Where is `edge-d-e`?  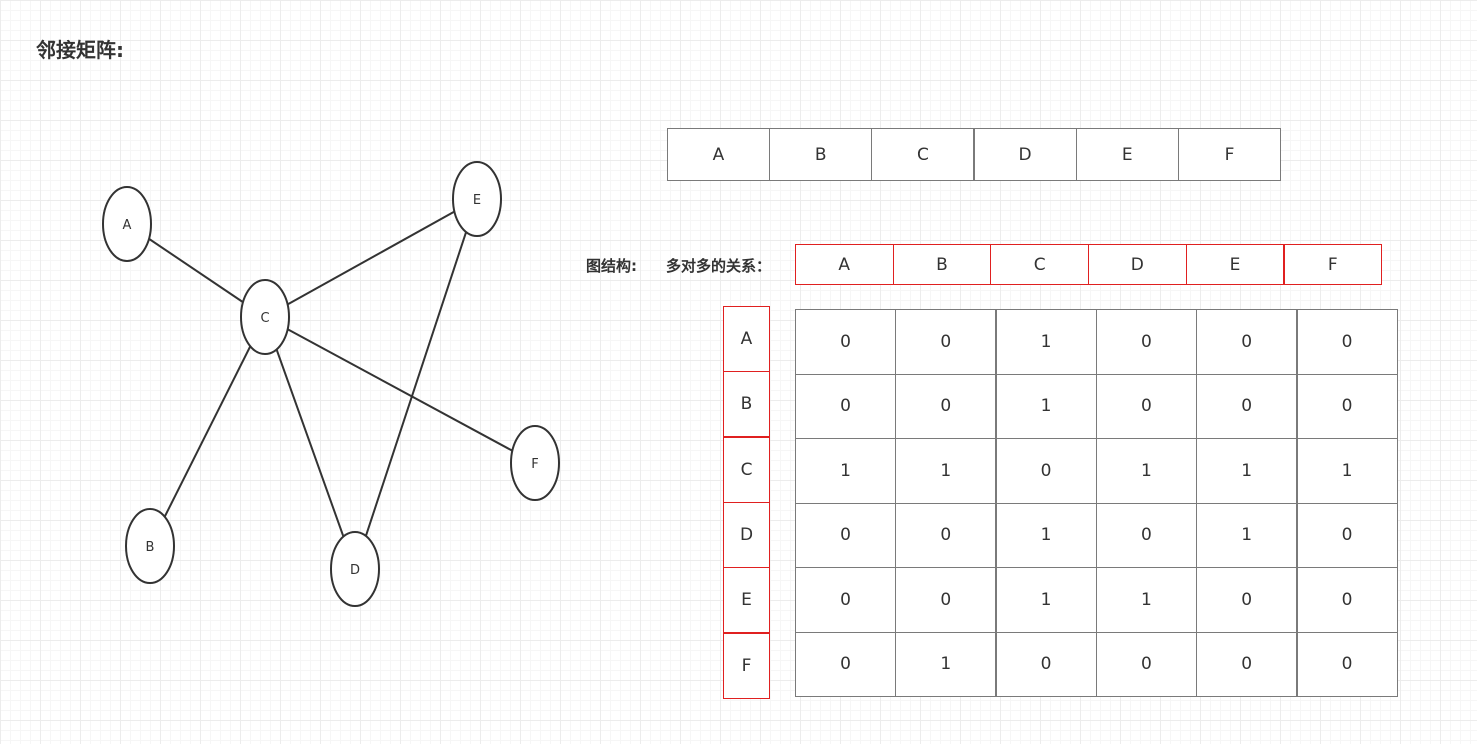
edge-d-e is located at coordinates (416, 384).